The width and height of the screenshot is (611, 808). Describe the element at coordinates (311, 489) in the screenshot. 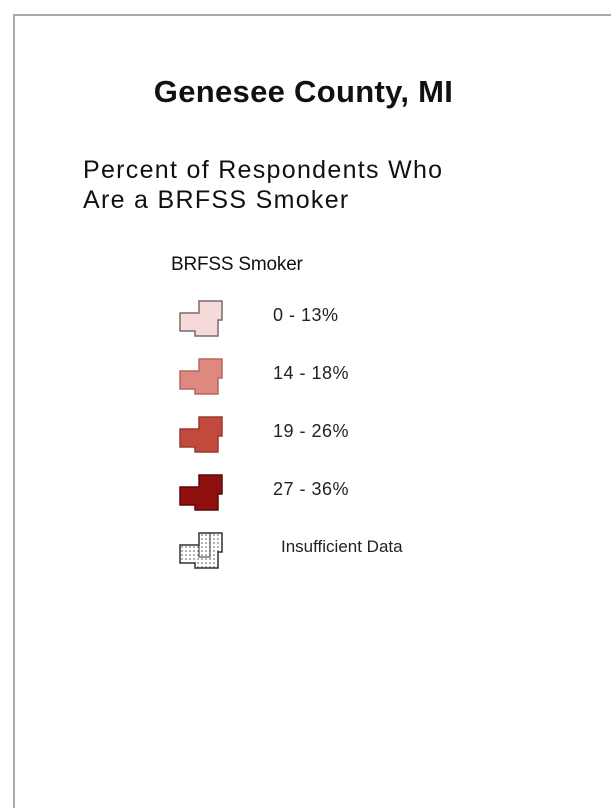

I see `legend-label-27-36: 27 - 36%` at that location.